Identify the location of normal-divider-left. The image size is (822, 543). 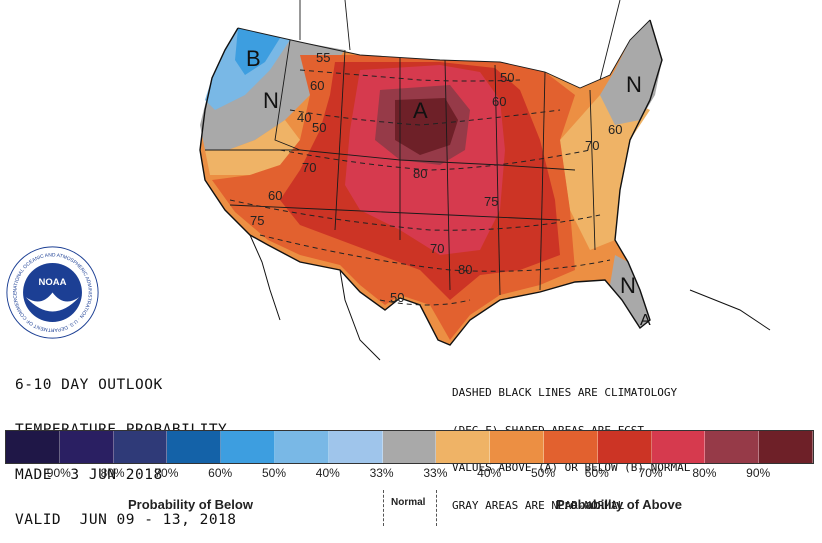
(383, 508).